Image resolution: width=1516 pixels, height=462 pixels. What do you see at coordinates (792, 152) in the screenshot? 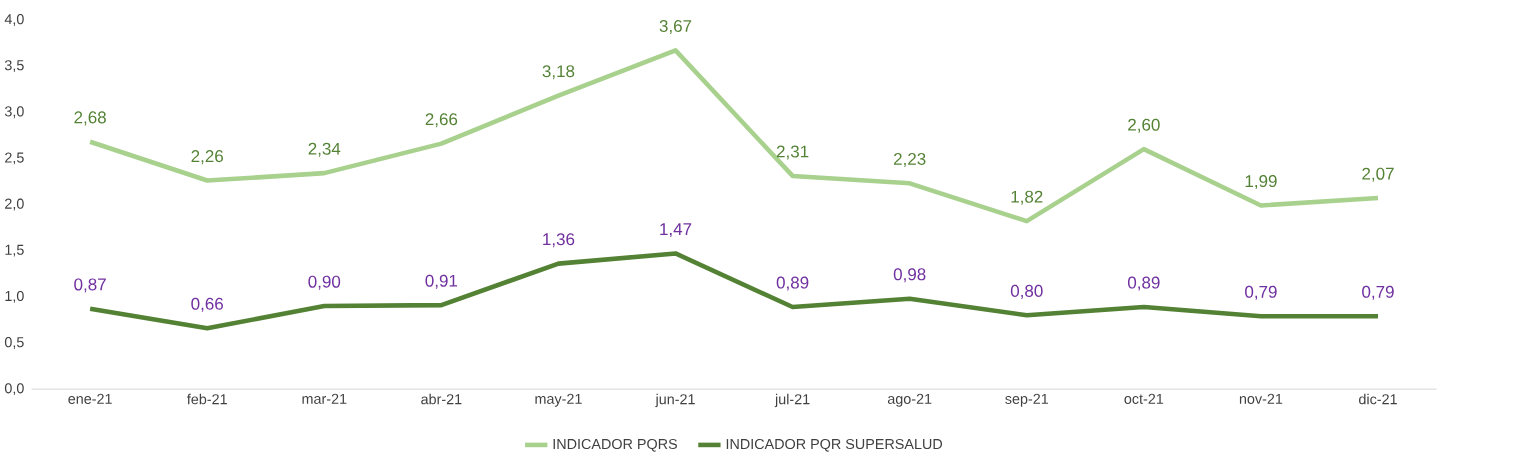
I see `data-label: 2,31` at bounding box center [792, 152].